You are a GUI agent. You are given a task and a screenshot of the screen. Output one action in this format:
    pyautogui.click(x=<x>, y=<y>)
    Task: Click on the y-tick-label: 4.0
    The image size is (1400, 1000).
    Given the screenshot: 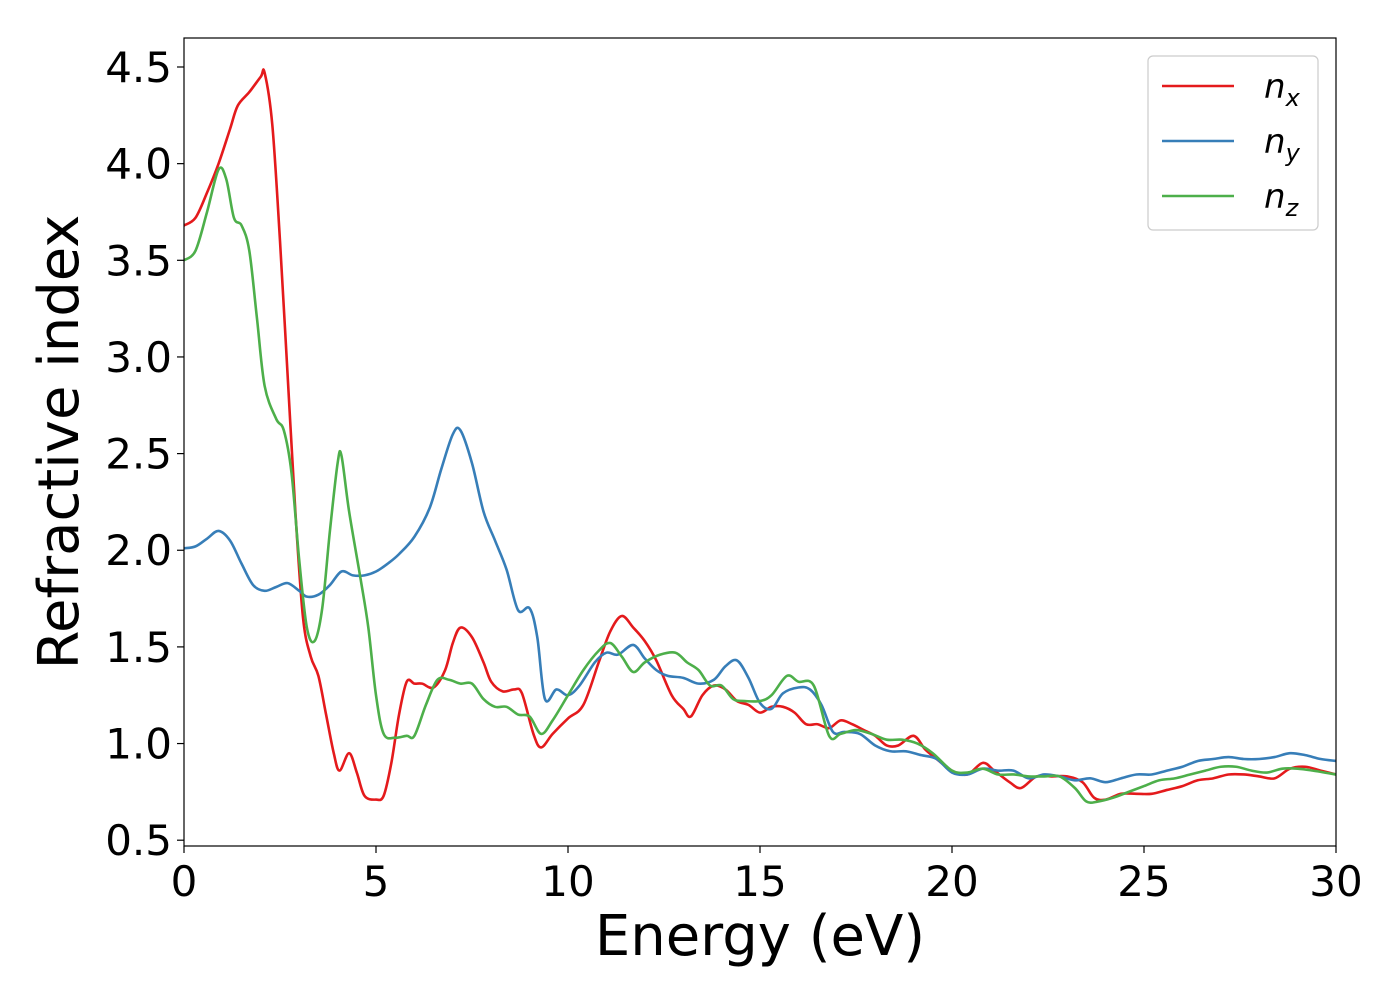 What is the action you would take?
    pyautogui.click(x=138, y=164)
    